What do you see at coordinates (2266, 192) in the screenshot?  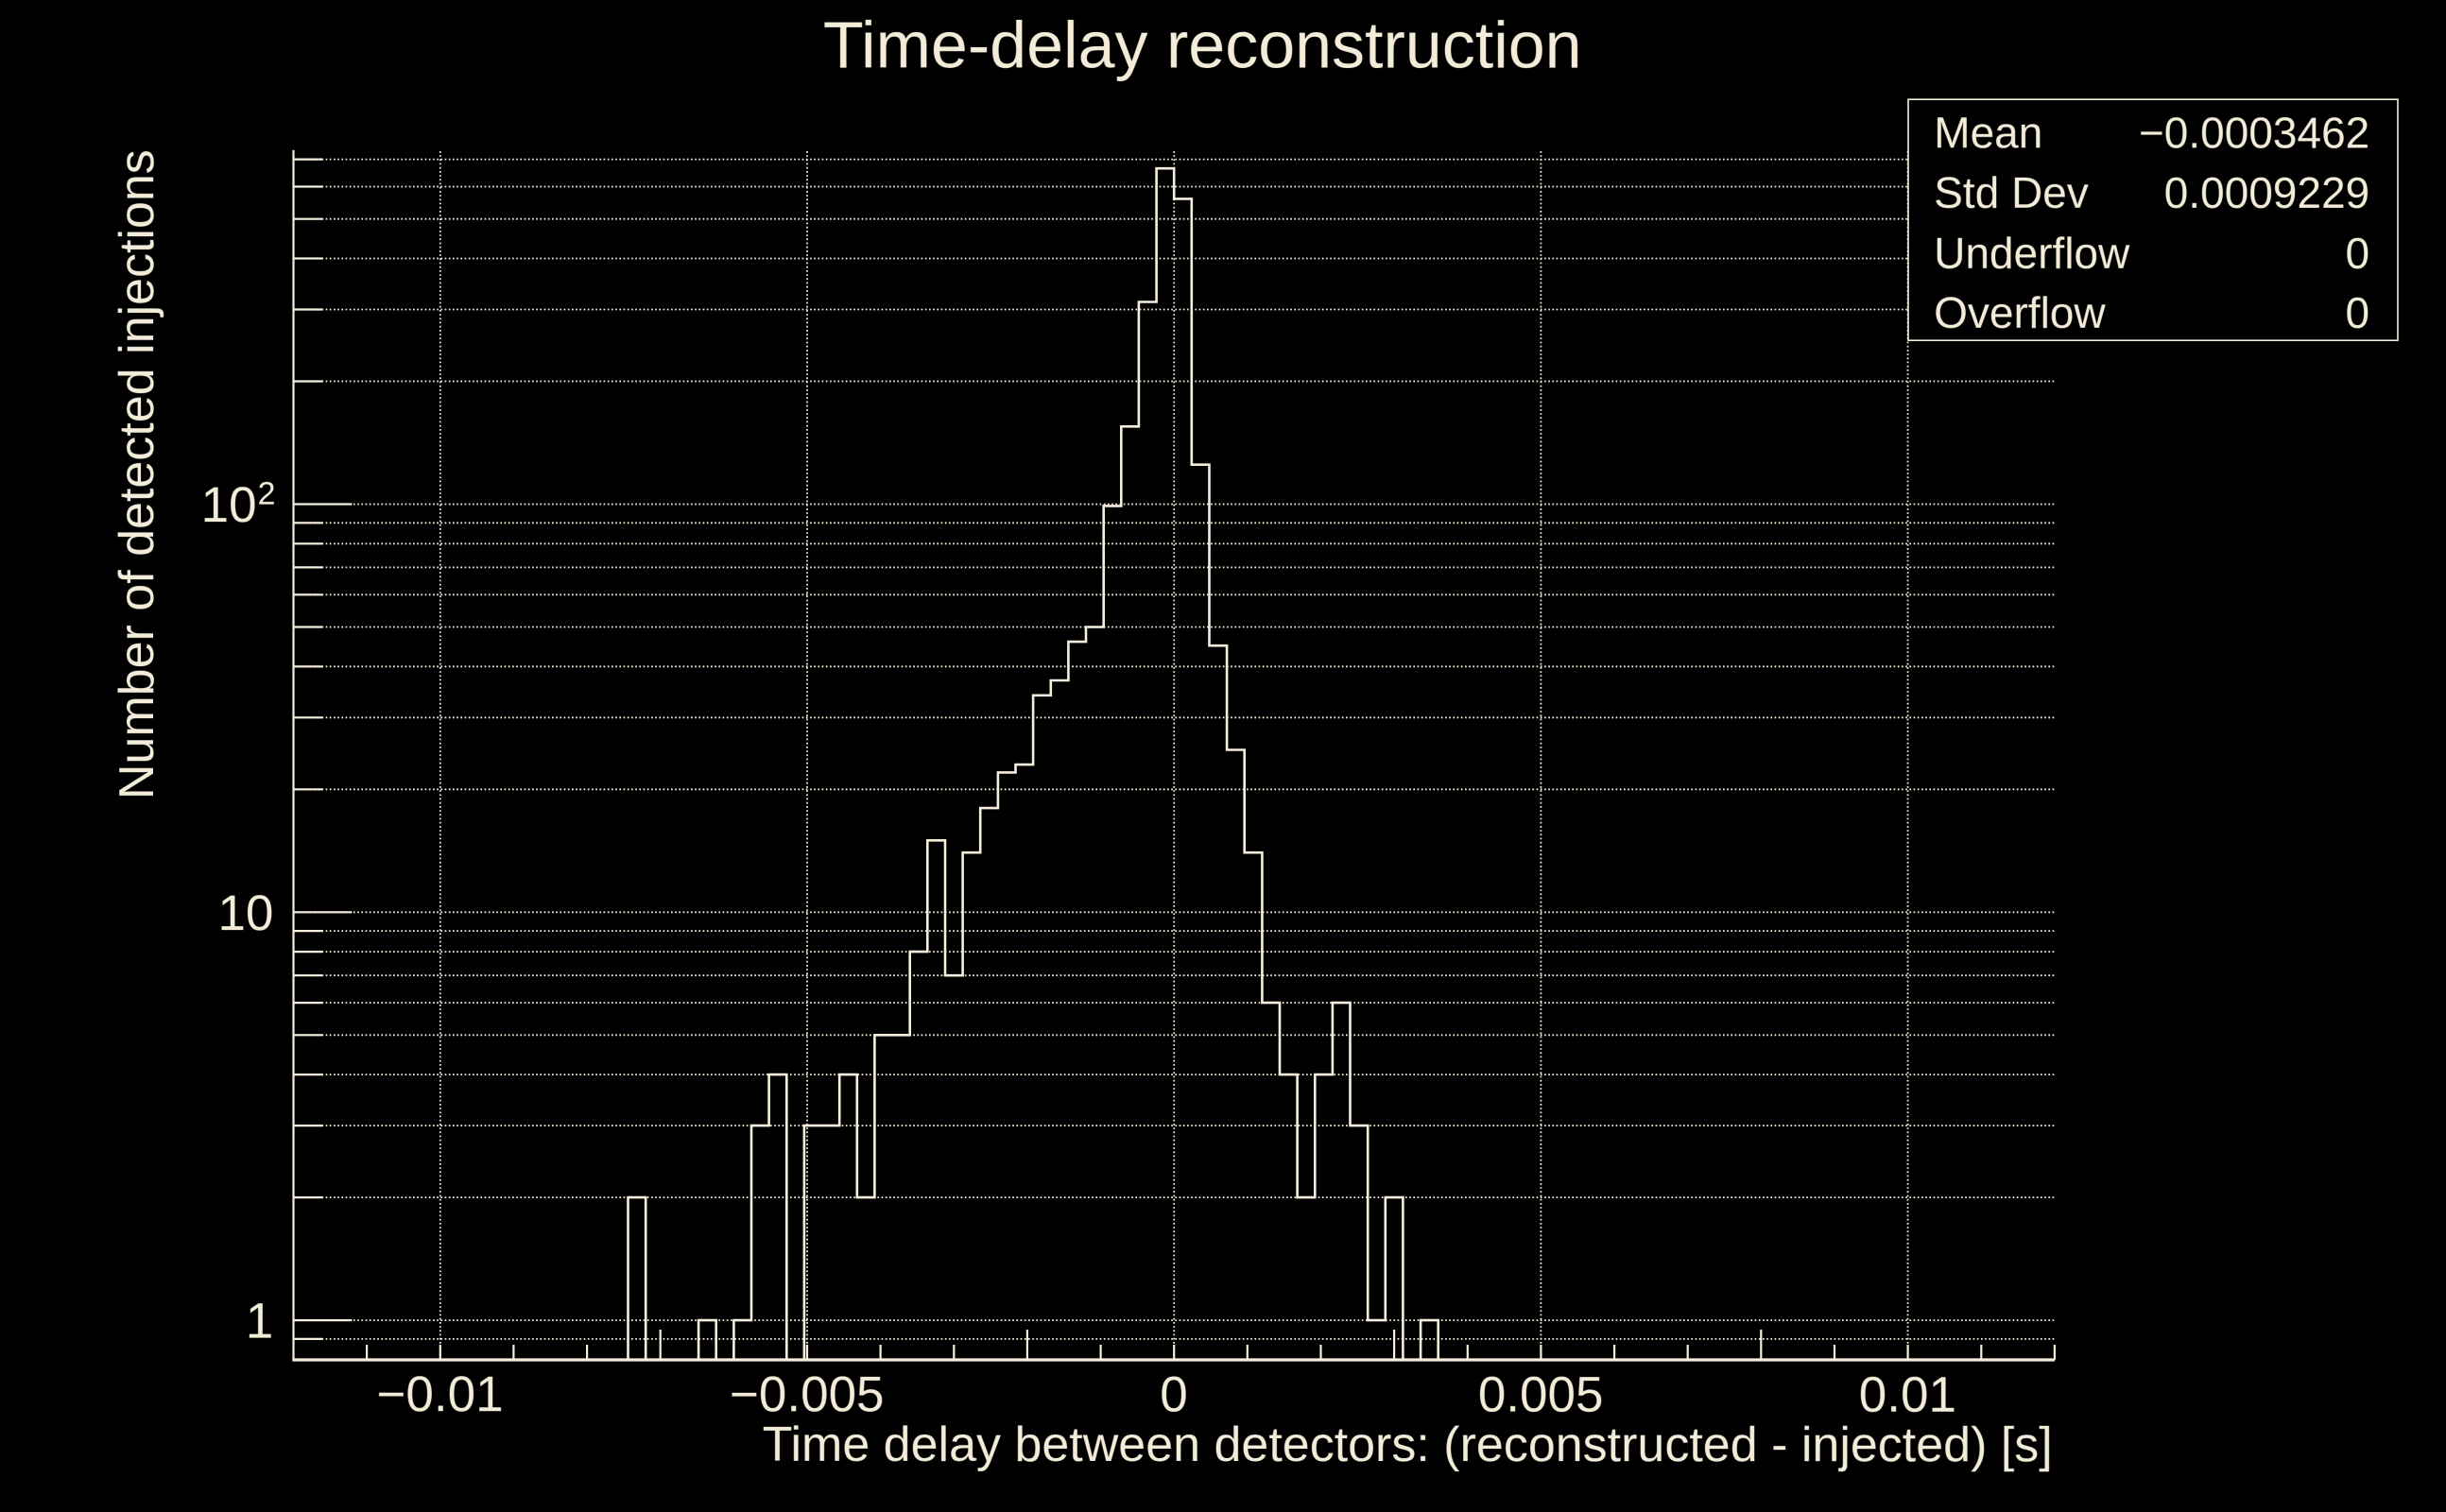 I see `svg-text: 0.0009229` at bounding box center [2266, 192].